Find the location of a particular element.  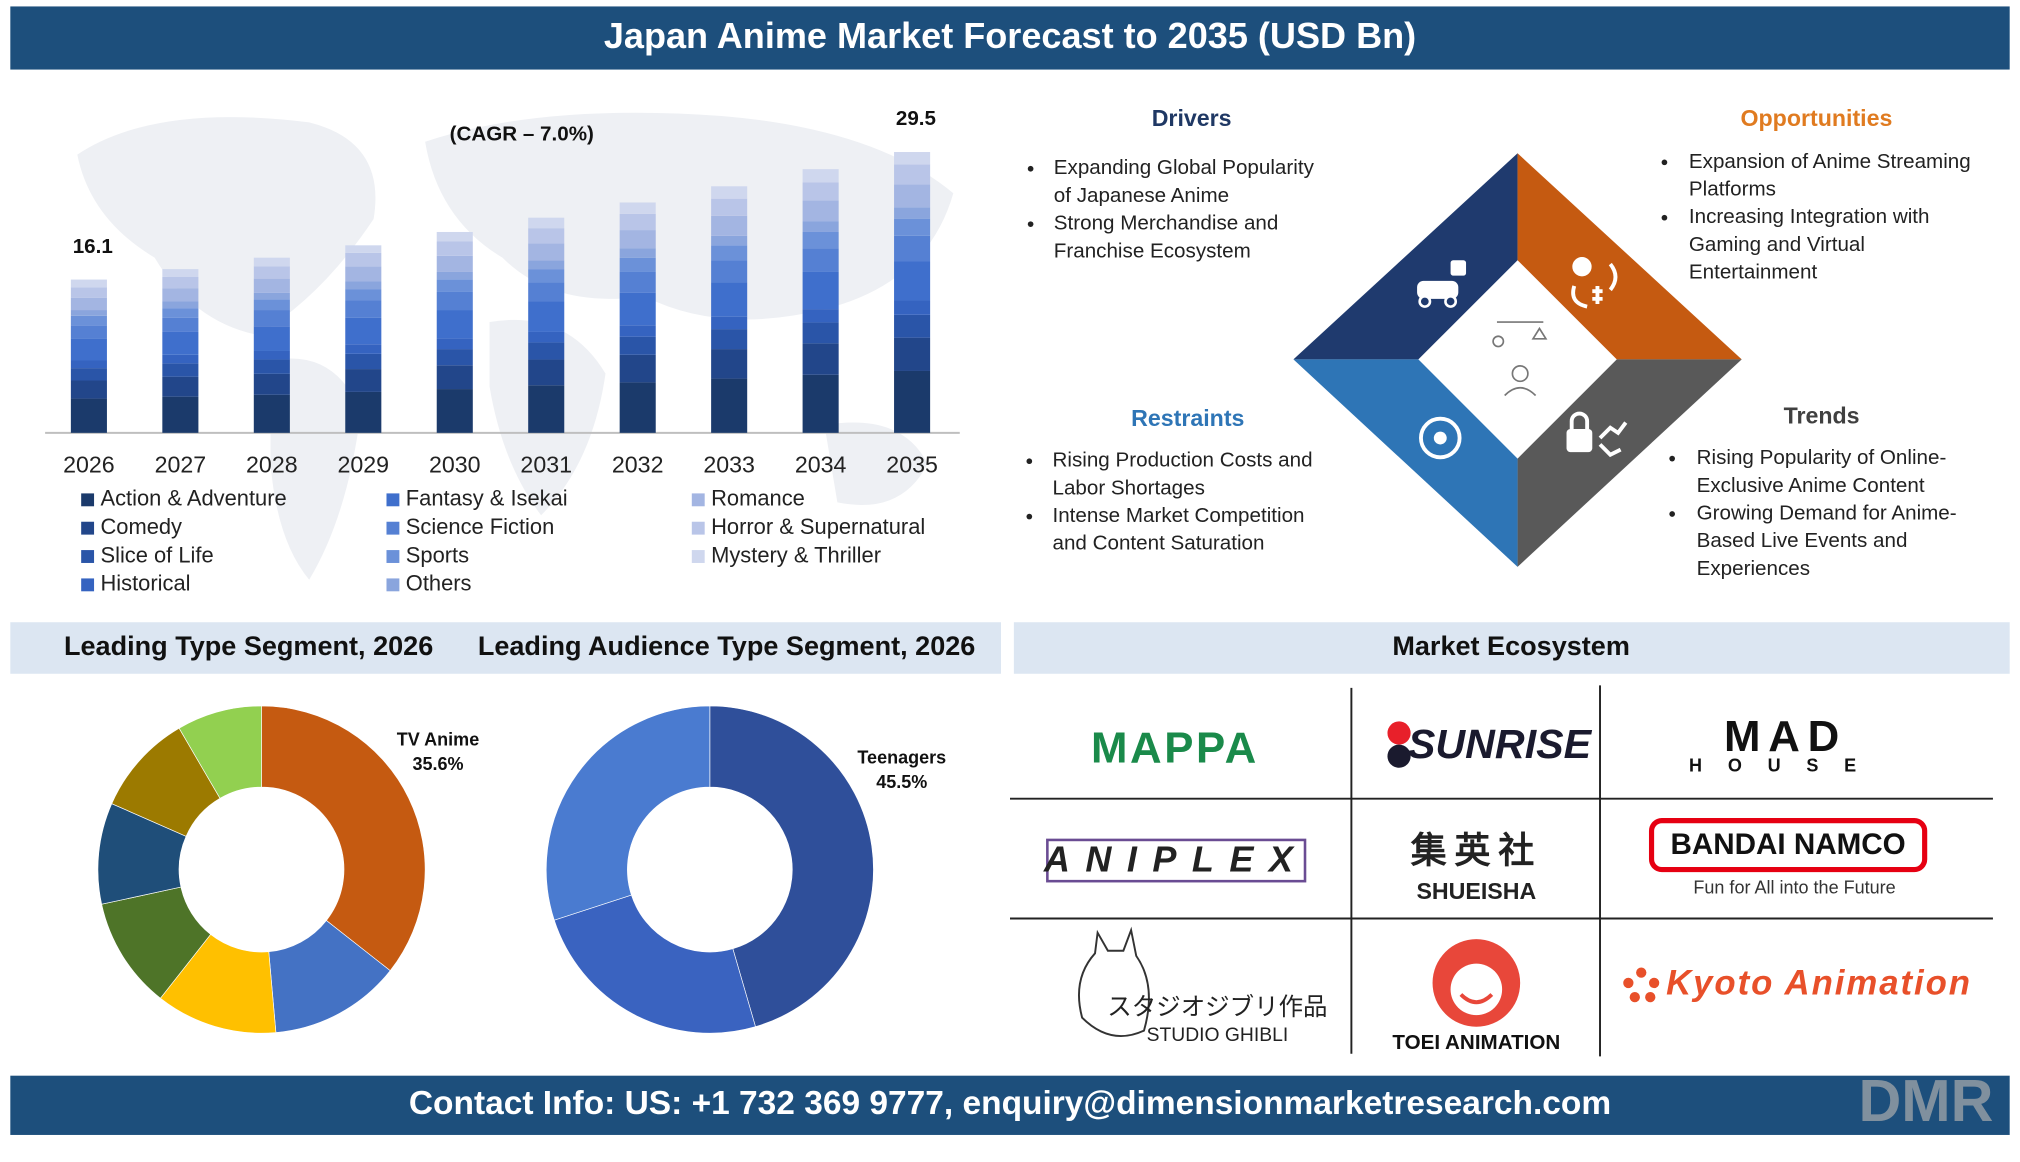

factor-title: Drivers is located at coordinates (1192, 118).